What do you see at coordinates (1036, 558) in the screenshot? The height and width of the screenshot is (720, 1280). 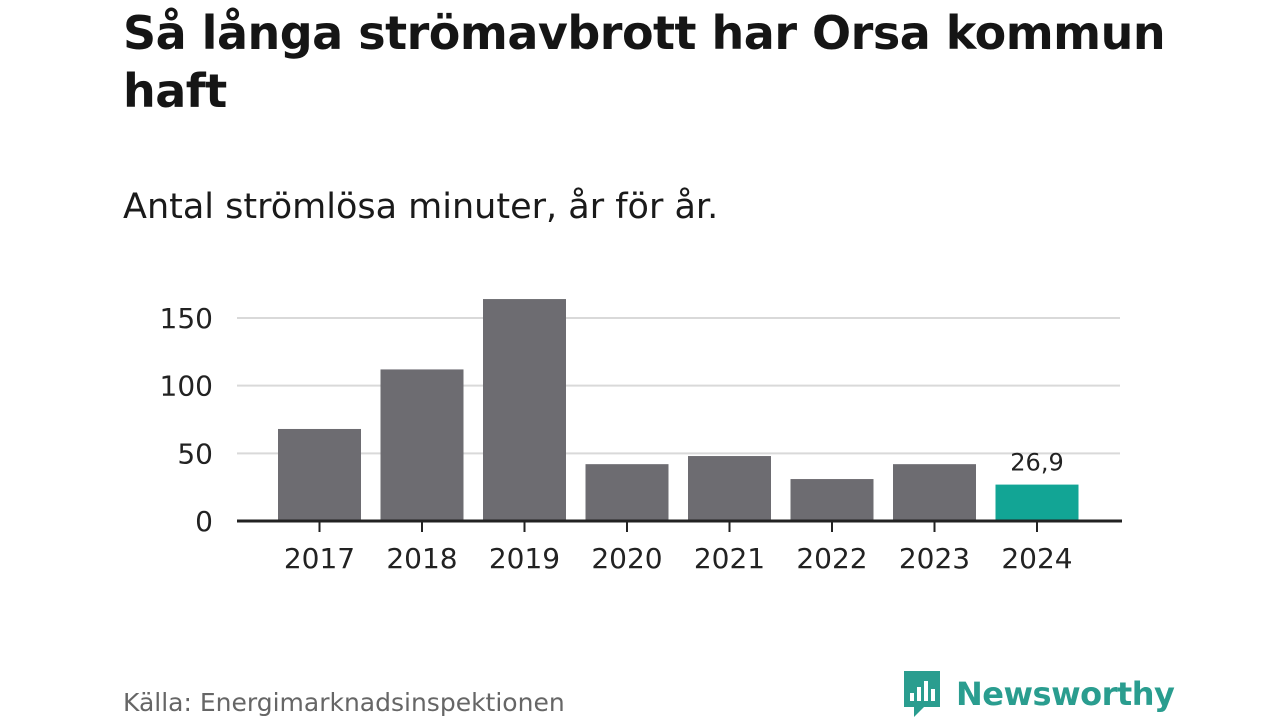 I see `x-tick-label: 2024` at bounding box center [1036, 558].